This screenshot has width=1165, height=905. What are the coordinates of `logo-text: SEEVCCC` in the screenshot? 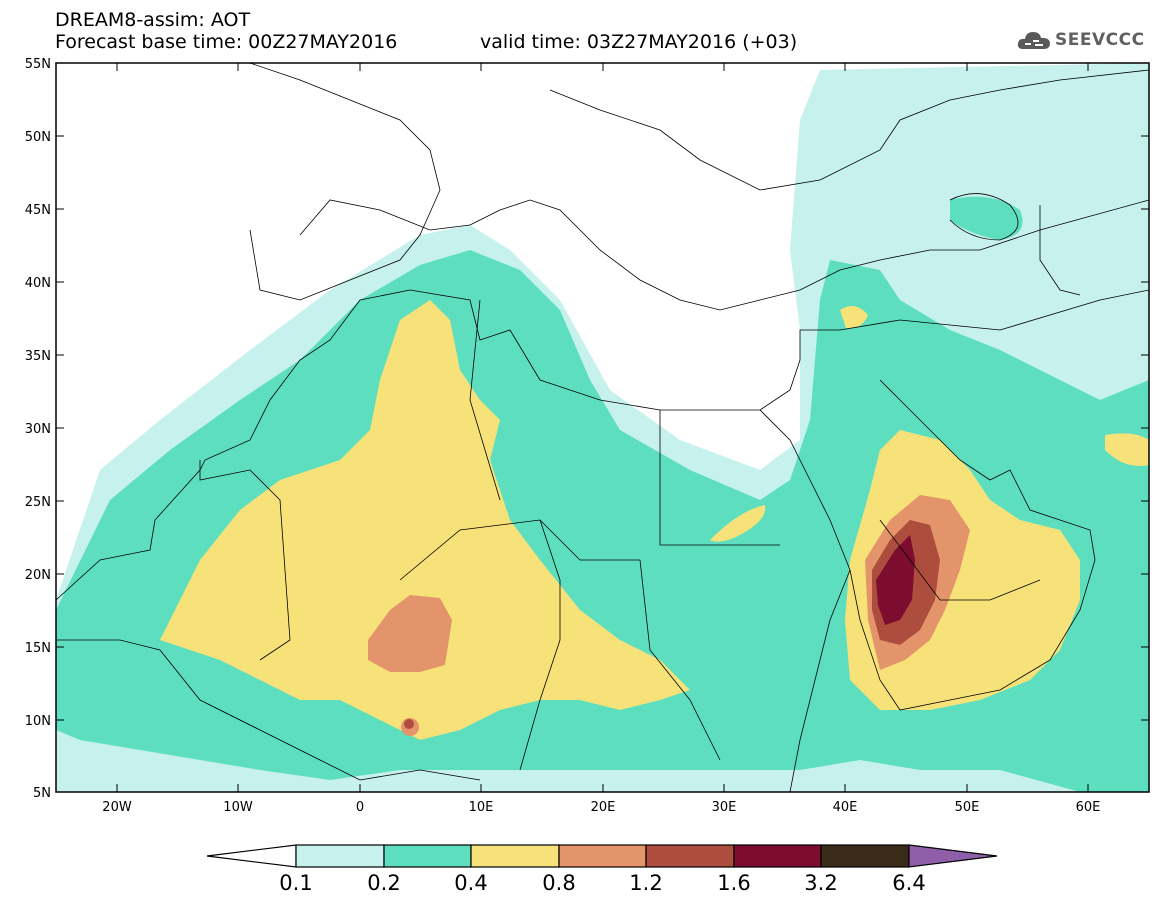 It's located at (1100, 40).